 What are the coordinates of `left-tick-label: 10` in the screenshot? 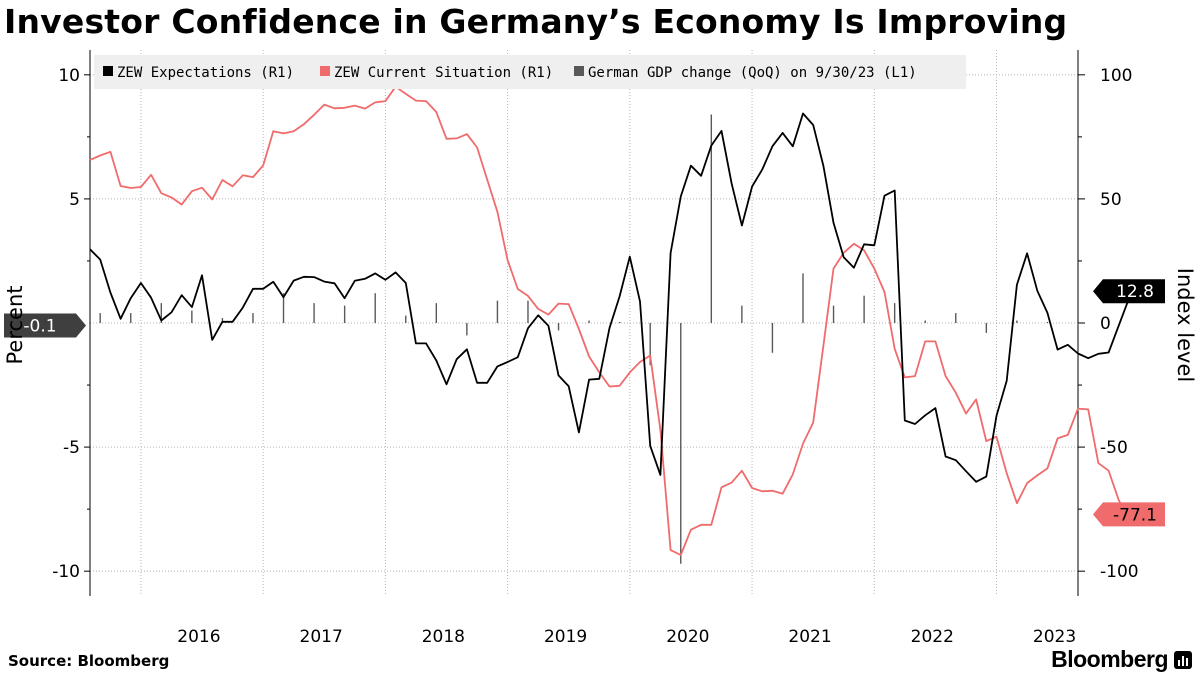 It's located at (69, 76).